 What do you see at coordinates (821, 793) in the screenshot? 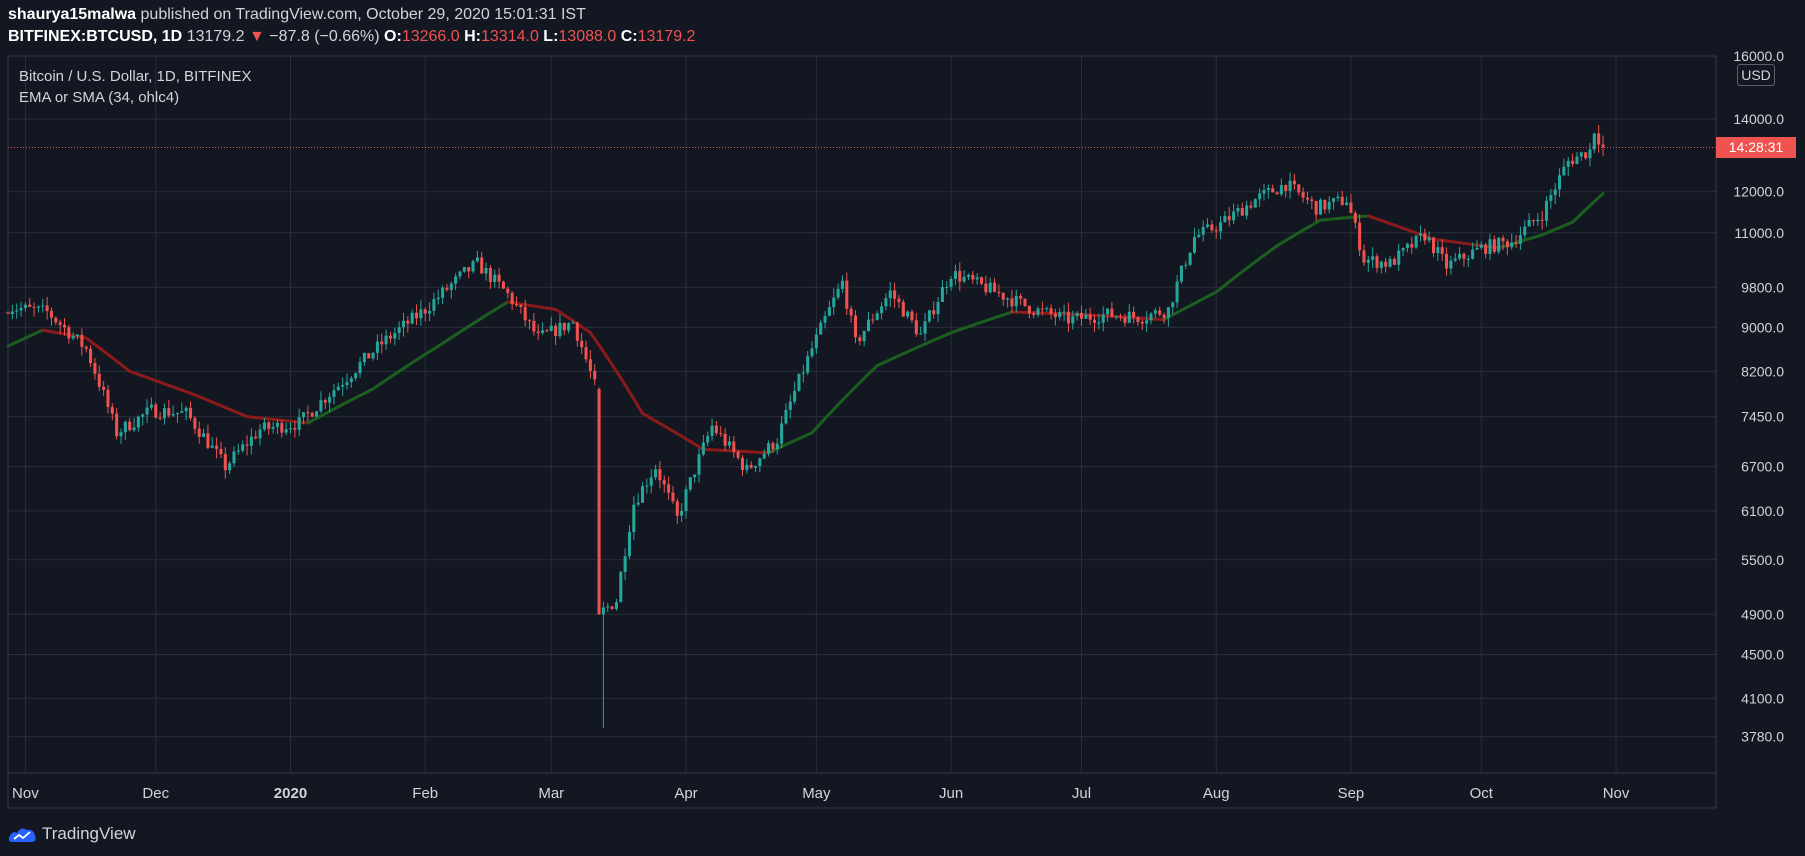
I see `time-axis: Nov Dec 2020 Feb Mar Apr May Jun Jul Aug Sep Oct Nov` at bounding box center [821, 793].